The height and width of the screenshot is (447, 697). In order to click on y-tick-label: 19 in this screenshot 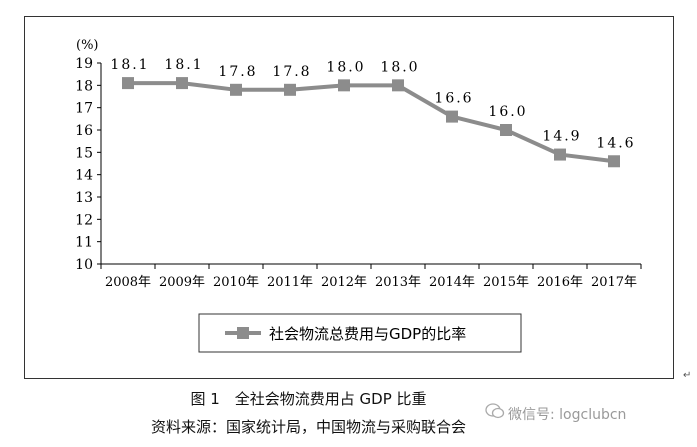, I will do `click(84, 64)`.